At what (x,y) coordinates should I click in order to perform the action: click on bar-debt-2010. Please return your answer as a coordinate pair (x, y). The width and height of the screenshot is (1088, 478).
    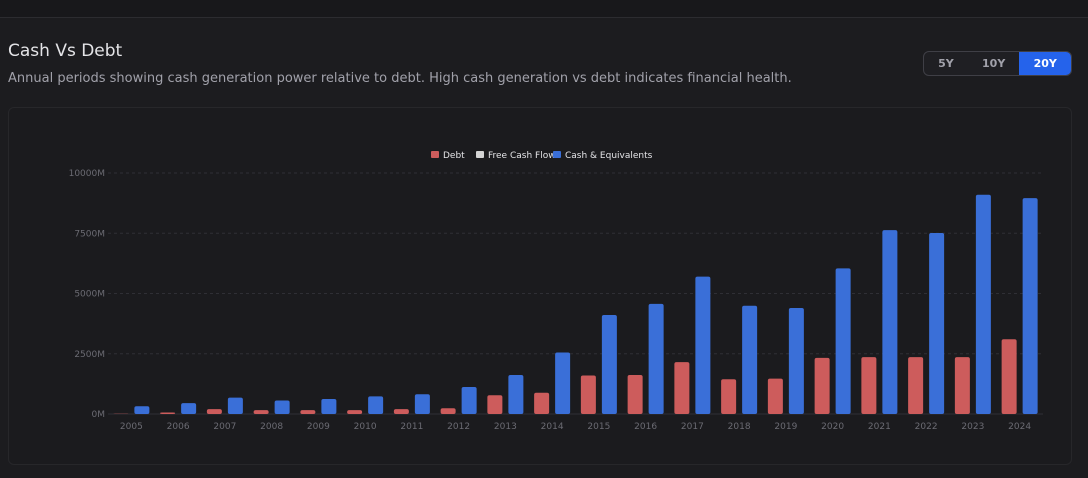
    Looking at the image, I should click on (355, 412).